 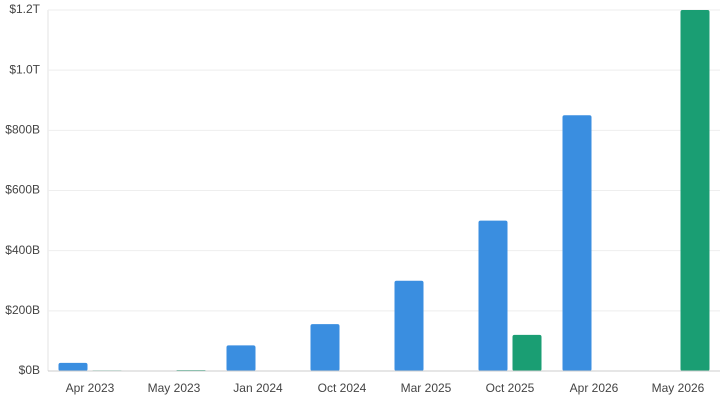 What do you see at coordinates (22, 310) in the screenshot?
I see `y-tick-label: $200B` at bounding box center [22, 310].